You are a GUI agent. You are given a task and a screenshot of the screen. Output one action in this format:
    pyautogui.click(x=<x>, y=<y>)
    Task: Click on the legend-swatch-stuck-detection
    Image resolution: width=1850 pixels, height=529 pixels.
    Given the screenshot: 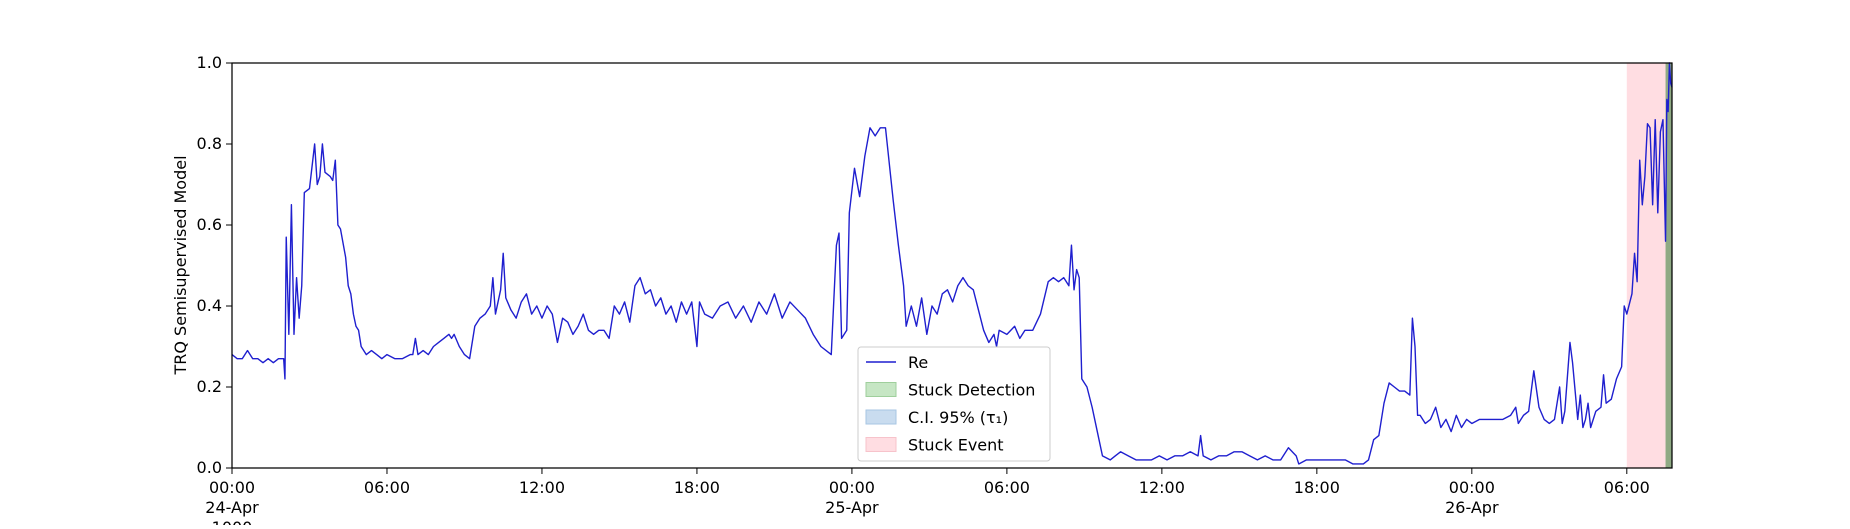 What is the action you would take?
    pyautogui.click(x=881, y=389)
    